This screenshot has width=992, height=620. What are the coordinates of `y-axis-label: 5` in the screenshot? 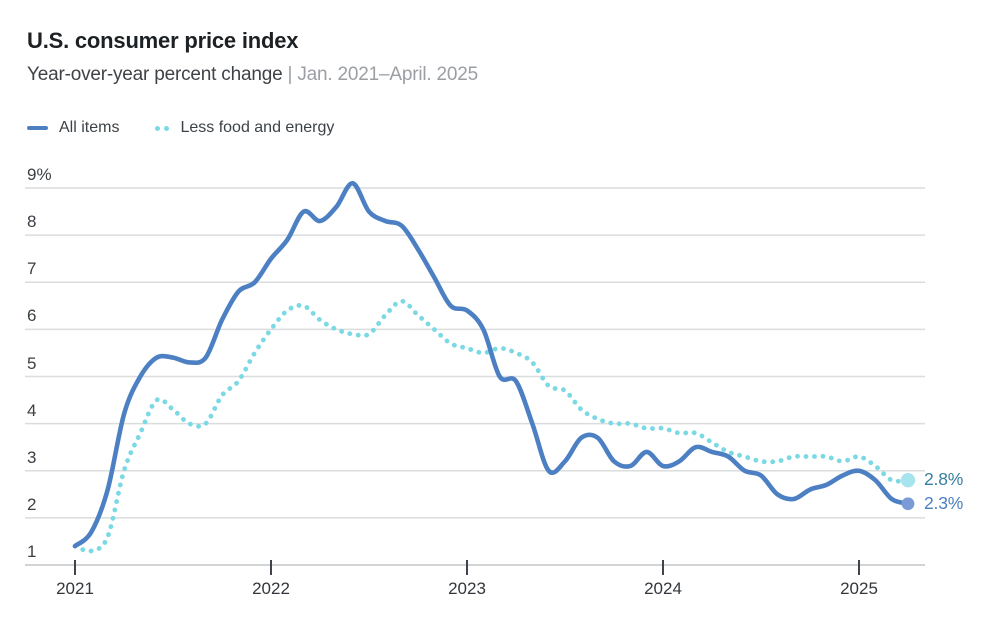 It's located at (32, 363).